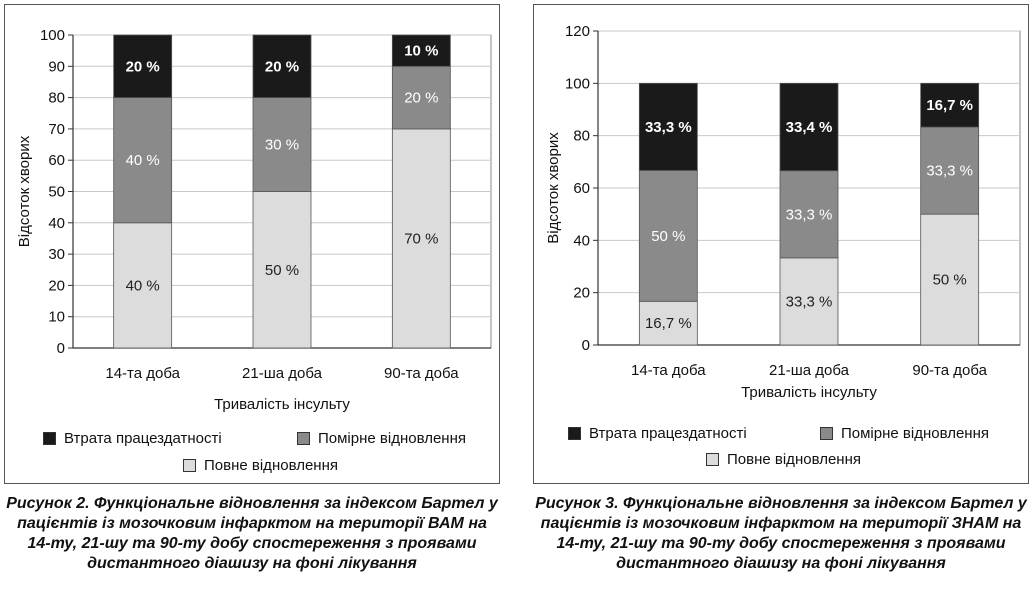  What do you see at coordinates (56, 254) in the screenshot?
I see `y-tick-label: 30` at bounding box center [56, 254].